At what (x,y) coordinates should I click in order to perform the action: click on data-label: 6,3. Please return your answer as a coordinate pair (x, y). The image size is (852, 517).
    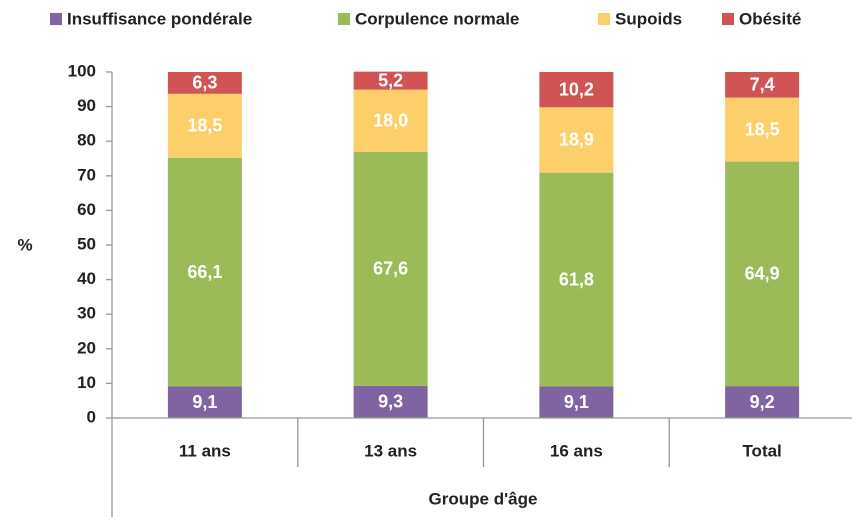
    Looking at the image, I should click on (204, 83).